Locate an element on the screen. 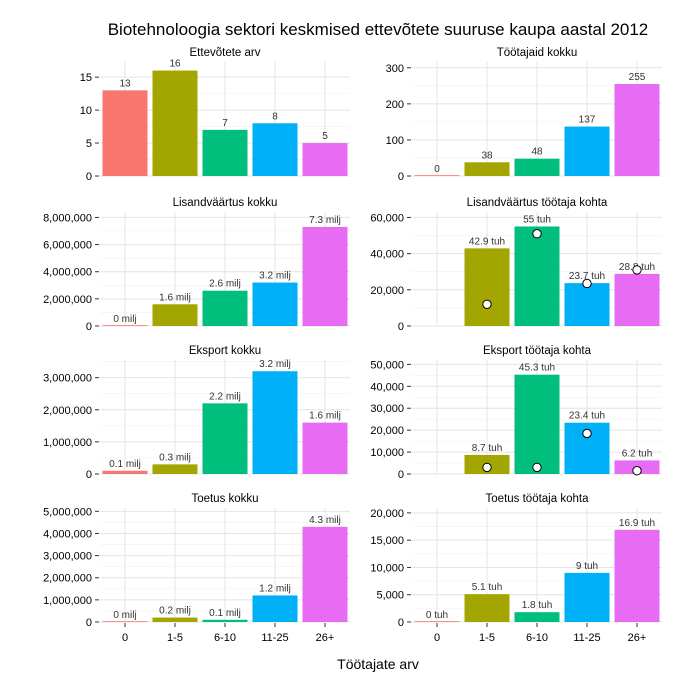 This screenshot has height=691, width=688. panel-title: Lisandväärtus töötaja kohta is located at coordinates (537, 203).